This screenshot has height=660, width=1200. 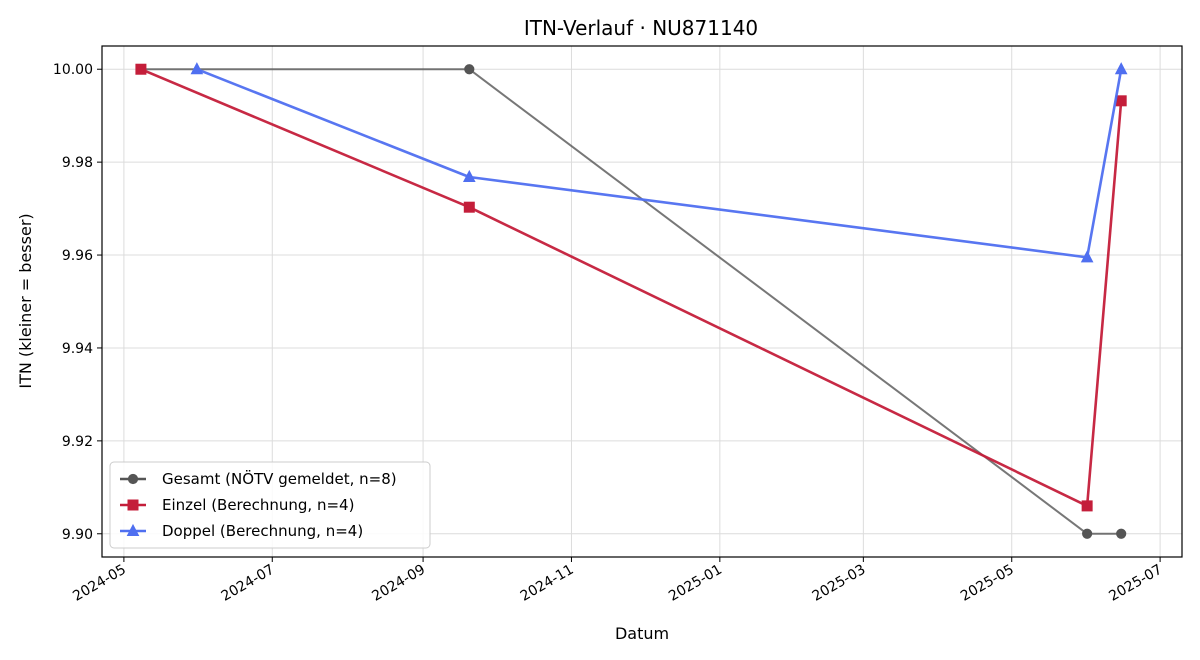 What do you see at coordinates (398, 583) in the screenshot?
I see `x-tick-label: 2024-09` at bounding box center [398, 583].